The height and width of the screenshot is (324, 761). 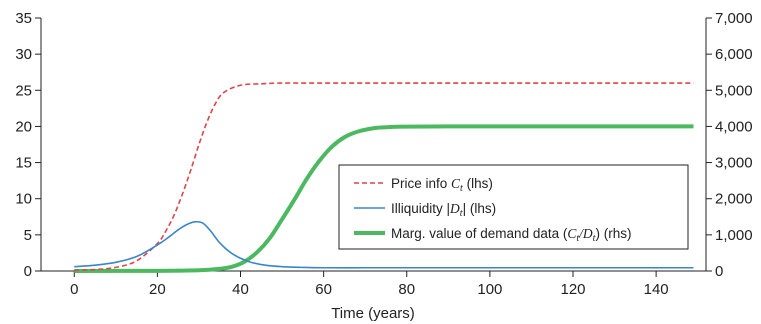 What do you see at coordinates (373, 313) in the screenshot?
I see `x-axis-title: Time (years)` at bounding box center [373, 313].